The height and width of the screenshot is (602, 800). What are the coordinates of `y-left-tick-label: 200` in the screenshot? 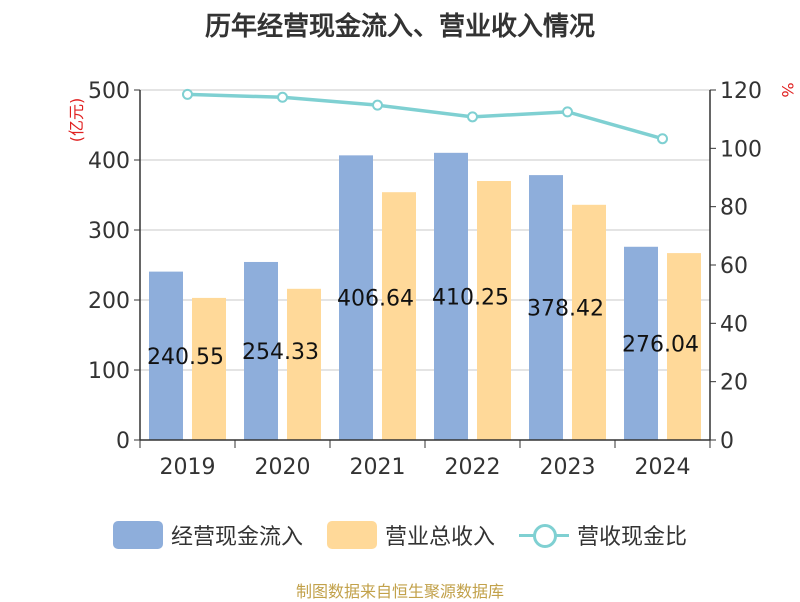 It's located at (109, 301).